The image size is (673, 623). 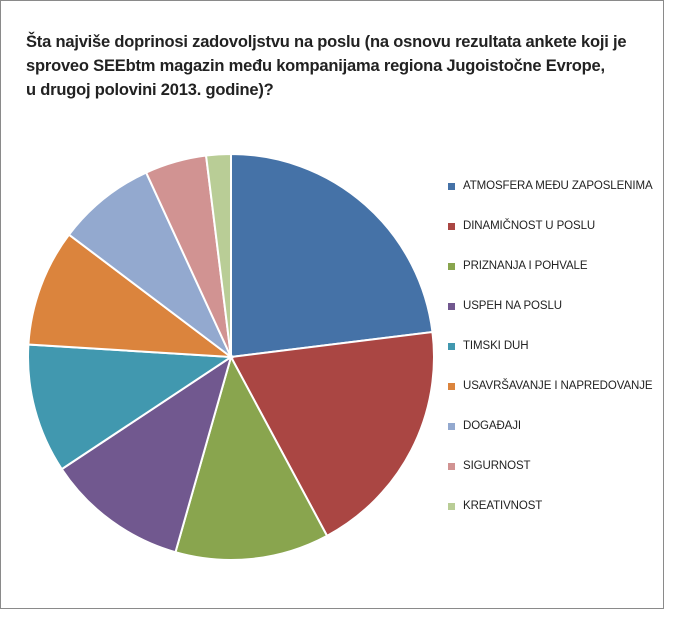 What do you see at coordinates (503, 506) in the screenshot?
I see `legend-label: KREATIVNOST` at bounding box center [503, 506].